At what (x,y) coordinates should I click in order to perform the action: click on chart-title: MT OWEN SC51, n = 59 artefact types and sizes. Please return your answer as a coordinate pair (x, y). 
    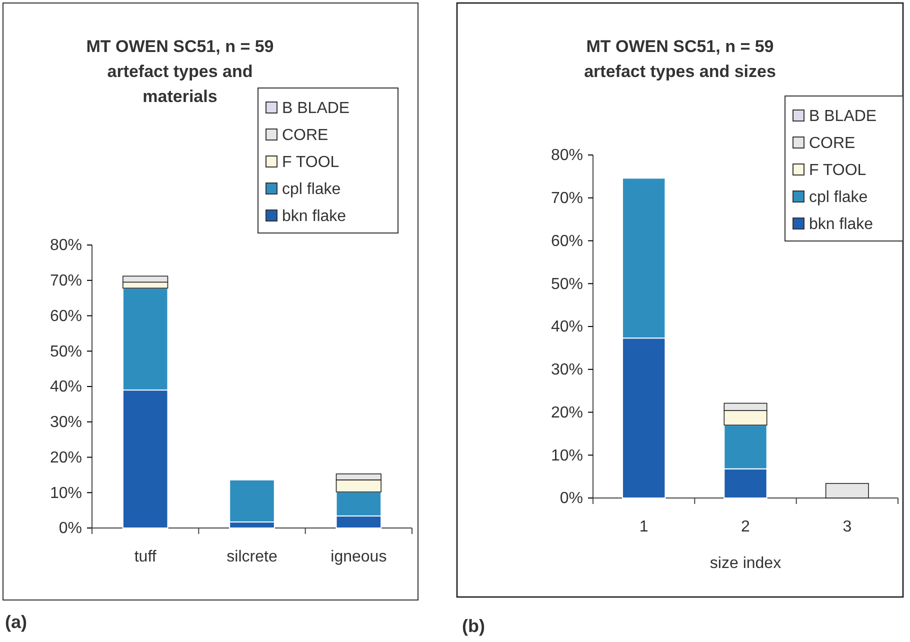
    Looking at the image, I should click on (680, 59).